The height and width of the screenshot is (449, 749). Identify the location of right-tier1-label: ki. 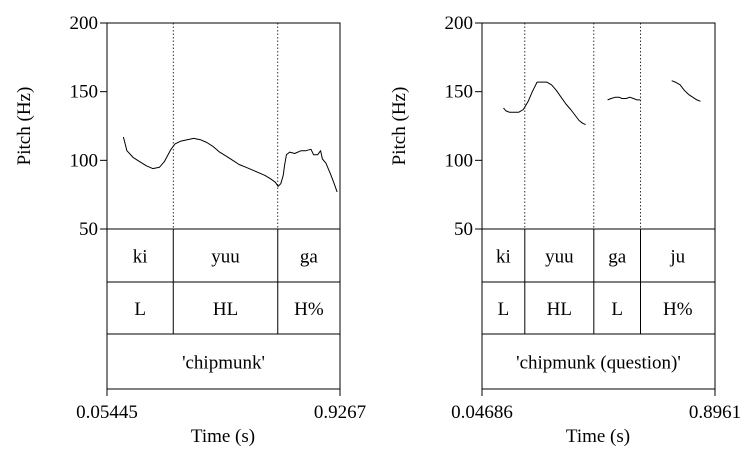
(503, 257).